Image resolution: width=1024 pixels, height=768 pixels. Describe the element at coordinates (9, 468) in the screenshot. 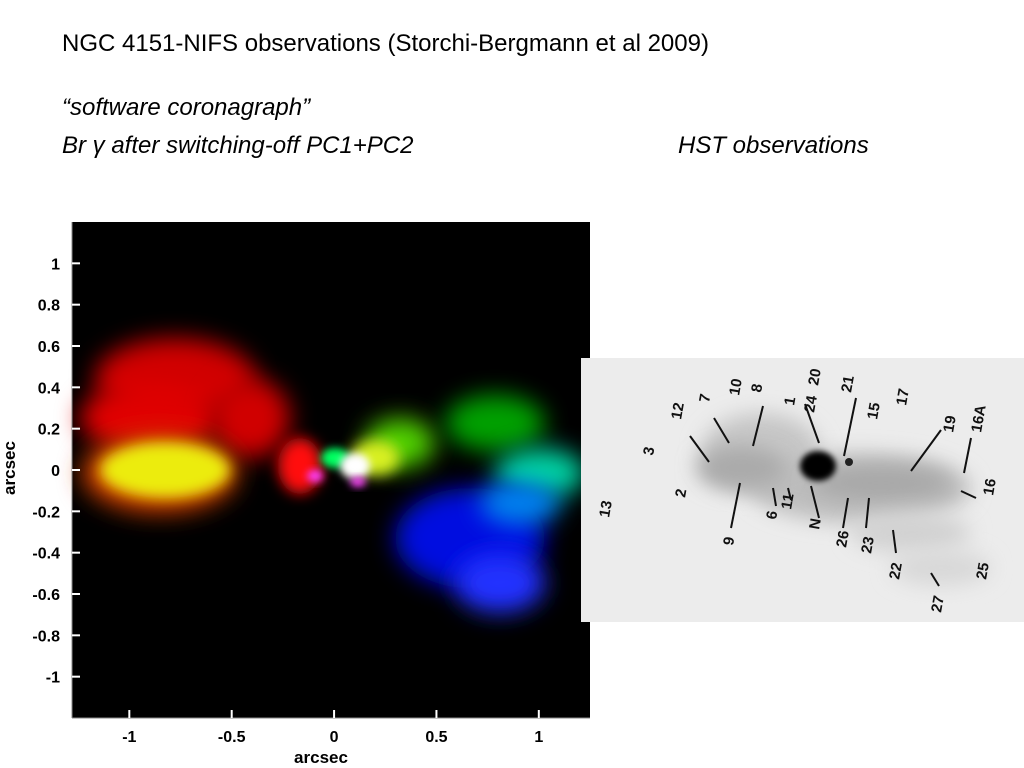

I see `y-axis-label: arcsec` at that location.